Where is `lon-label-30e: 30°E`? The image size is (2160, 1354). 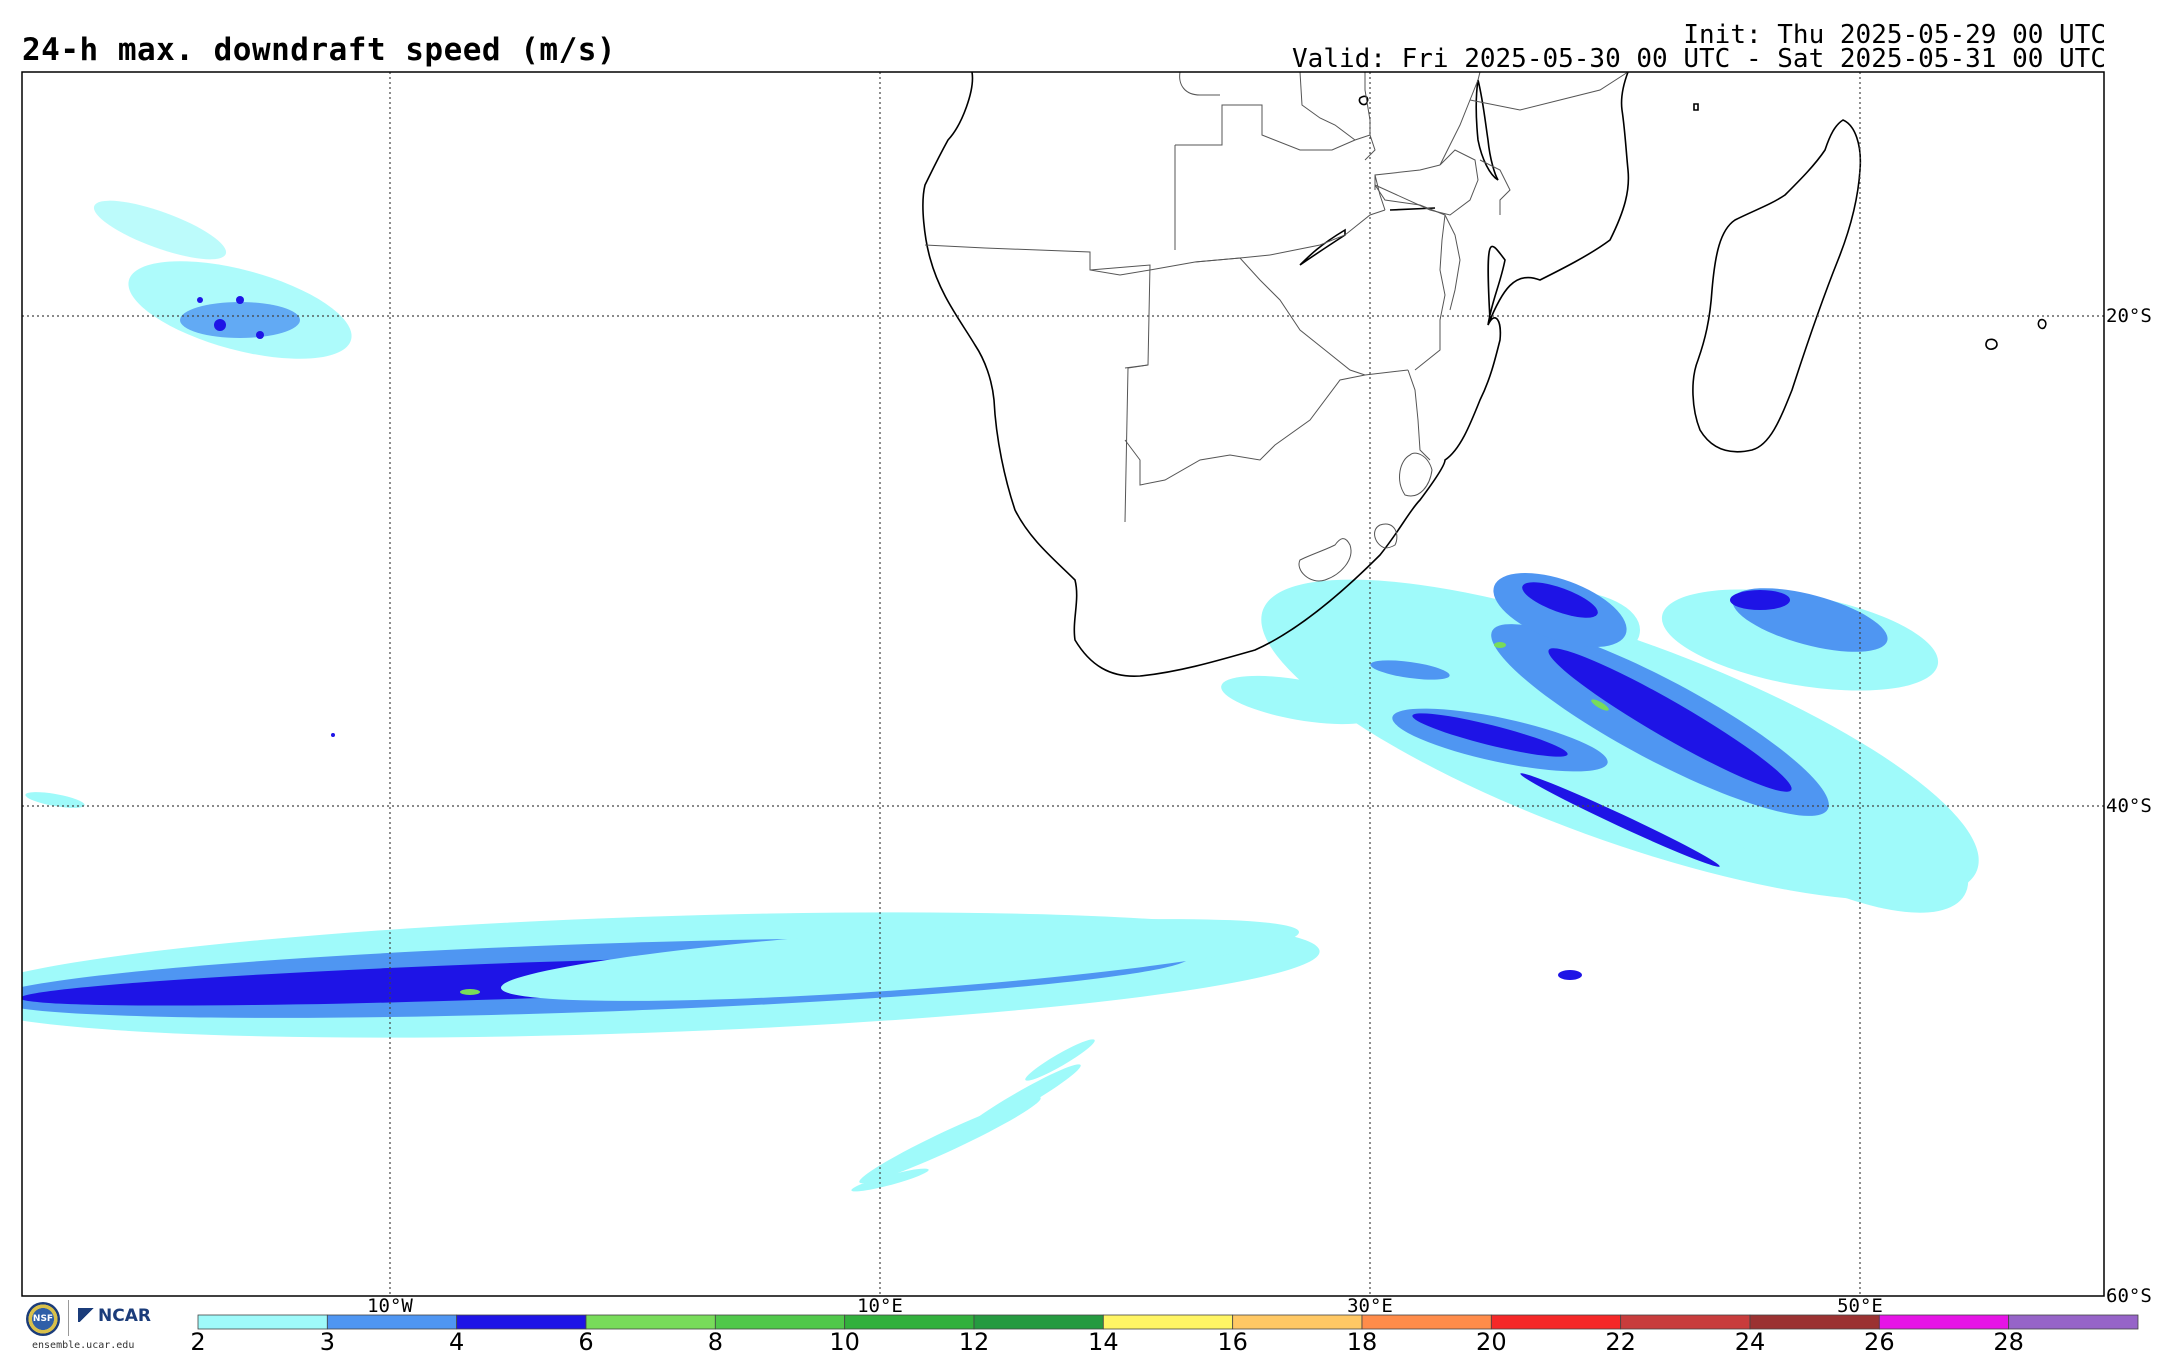 lon-label-30e: 30°E is located at coordinates (1370, 1306).